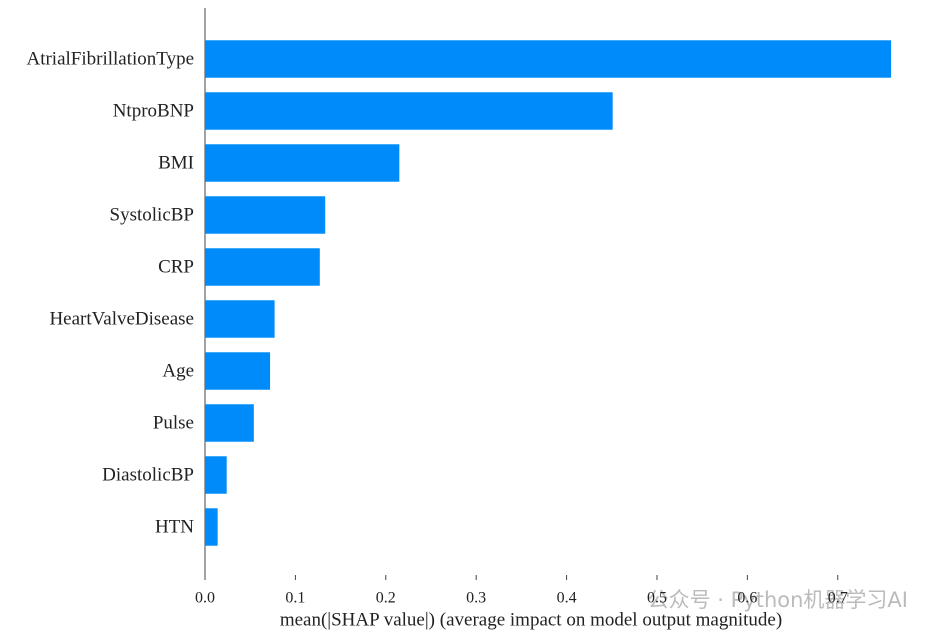  What do you see at coordinates (657, 598) in the screenshot?
I see `x-tick-label: 0.5` at bounding box center [657, 598].